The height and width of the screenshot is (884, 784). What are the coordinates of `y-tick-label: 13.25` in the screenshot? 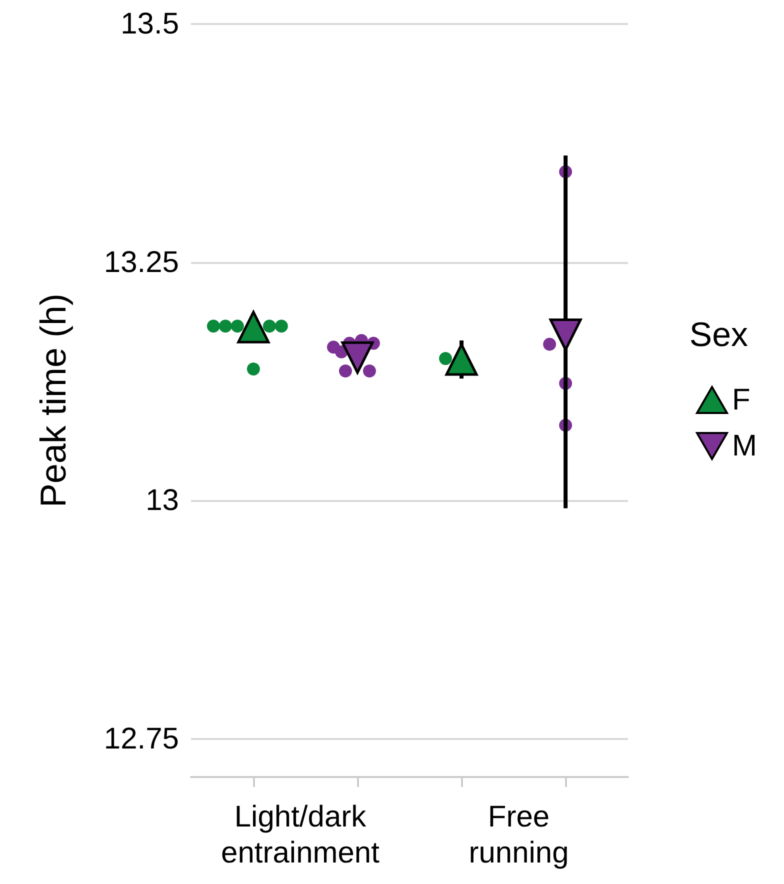 It's located at (141, 262).